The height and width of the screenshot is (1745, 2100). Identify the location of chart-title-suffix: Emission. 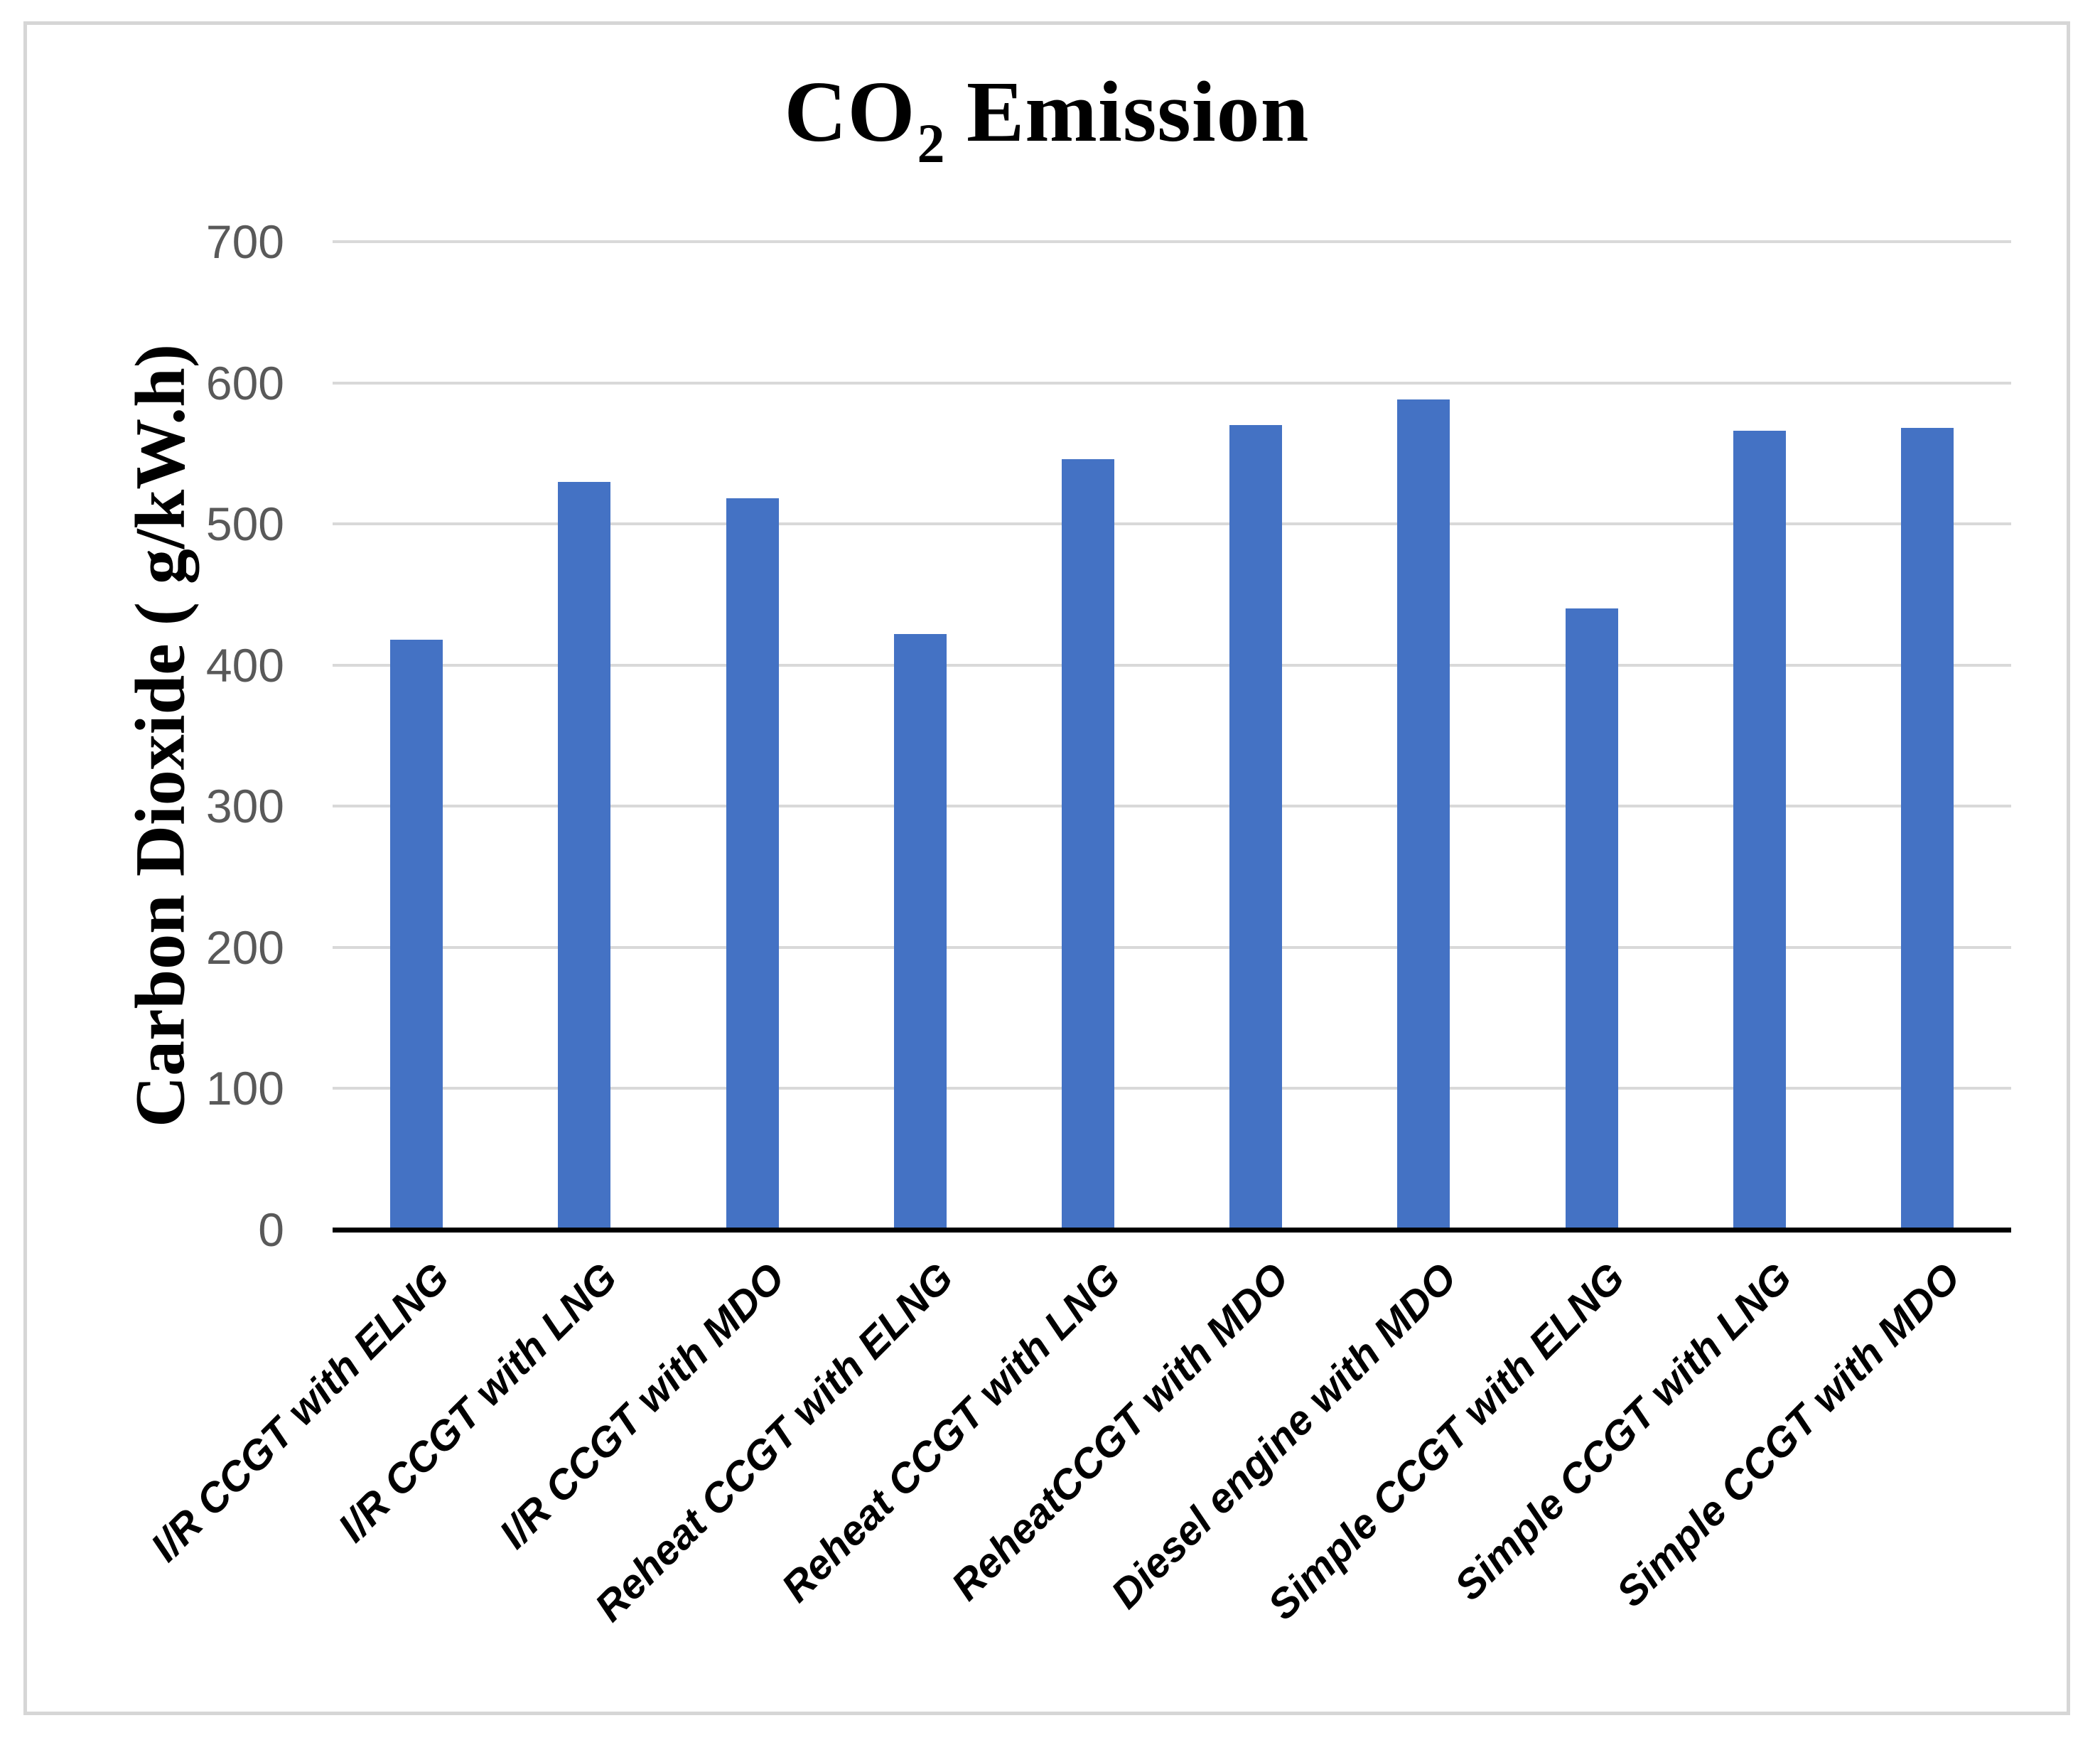
(1127, 112).